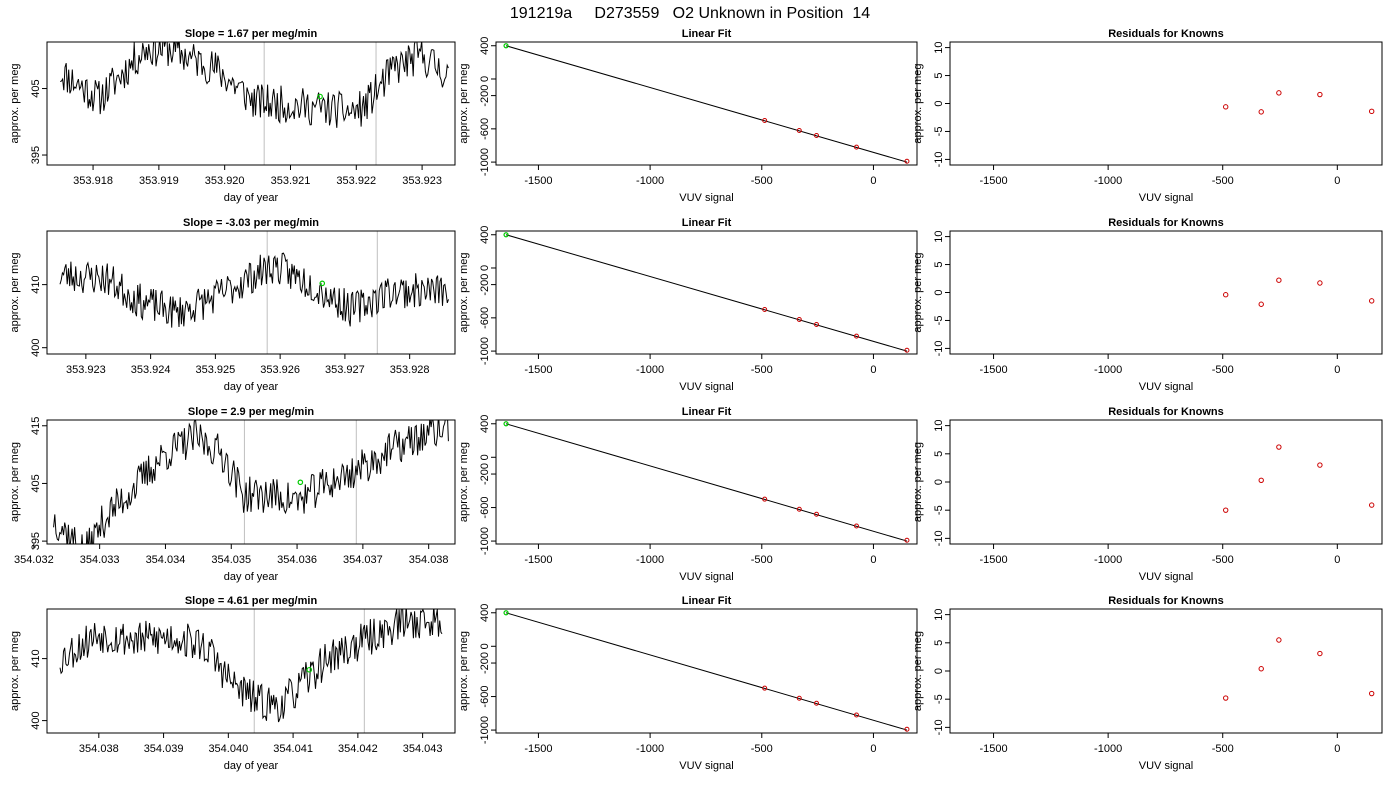  Describe the element at coordinates (228, 749) in the screenshot. I see `x-tick-label: 354.040` at that location.